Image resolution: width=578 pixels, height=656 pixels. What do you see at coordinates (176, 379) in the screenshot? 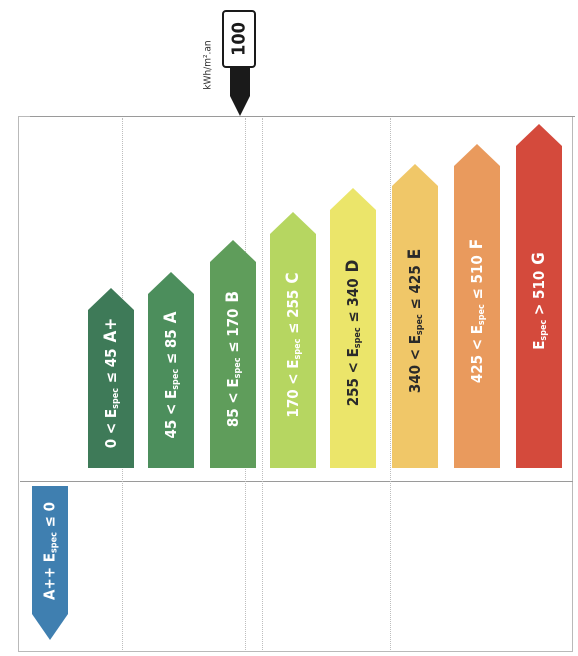
I see `class-a-subscript: spec` at bounding box center [176, 379].